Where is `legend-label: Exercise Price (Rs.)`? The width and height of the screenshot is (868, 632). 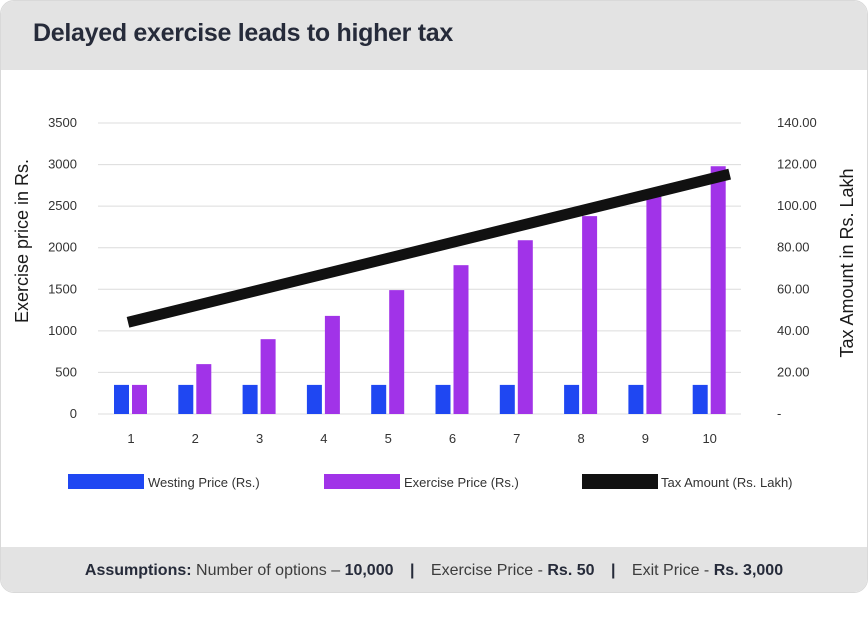 legend-label: Exercise Price (Rs.) is located at coordinates (461, 482).